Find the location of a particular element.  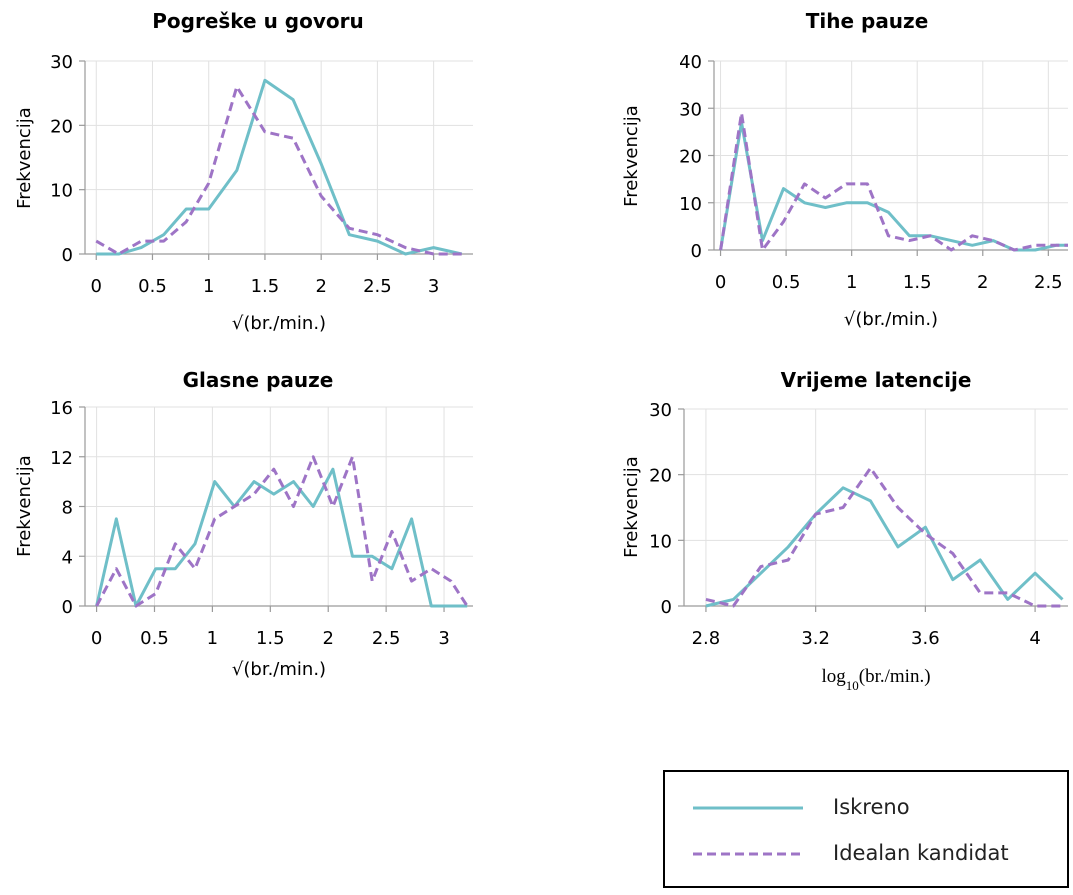

legend-swatch-iskreno is located at coordinates (748, 808).